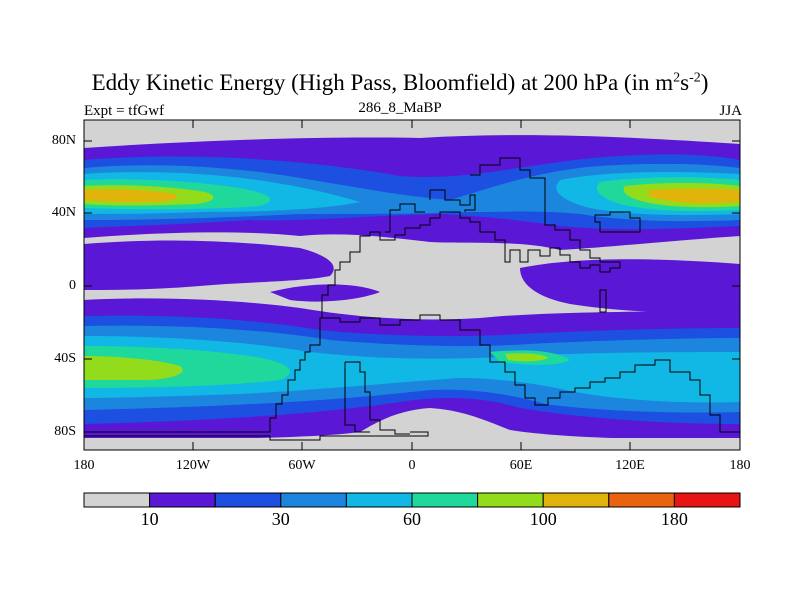  I want to click on plot-subtitle: 286_8_MaBP, so click(400, 108).